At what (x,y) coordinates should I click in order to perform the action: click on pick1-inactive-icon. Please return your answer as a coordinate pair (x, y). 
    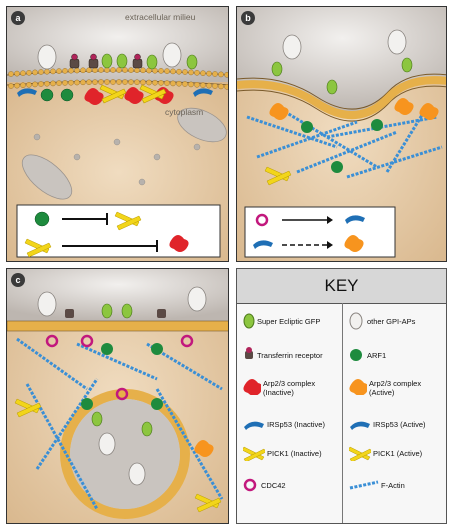
    Looking at the image, I should click on (254, 453).